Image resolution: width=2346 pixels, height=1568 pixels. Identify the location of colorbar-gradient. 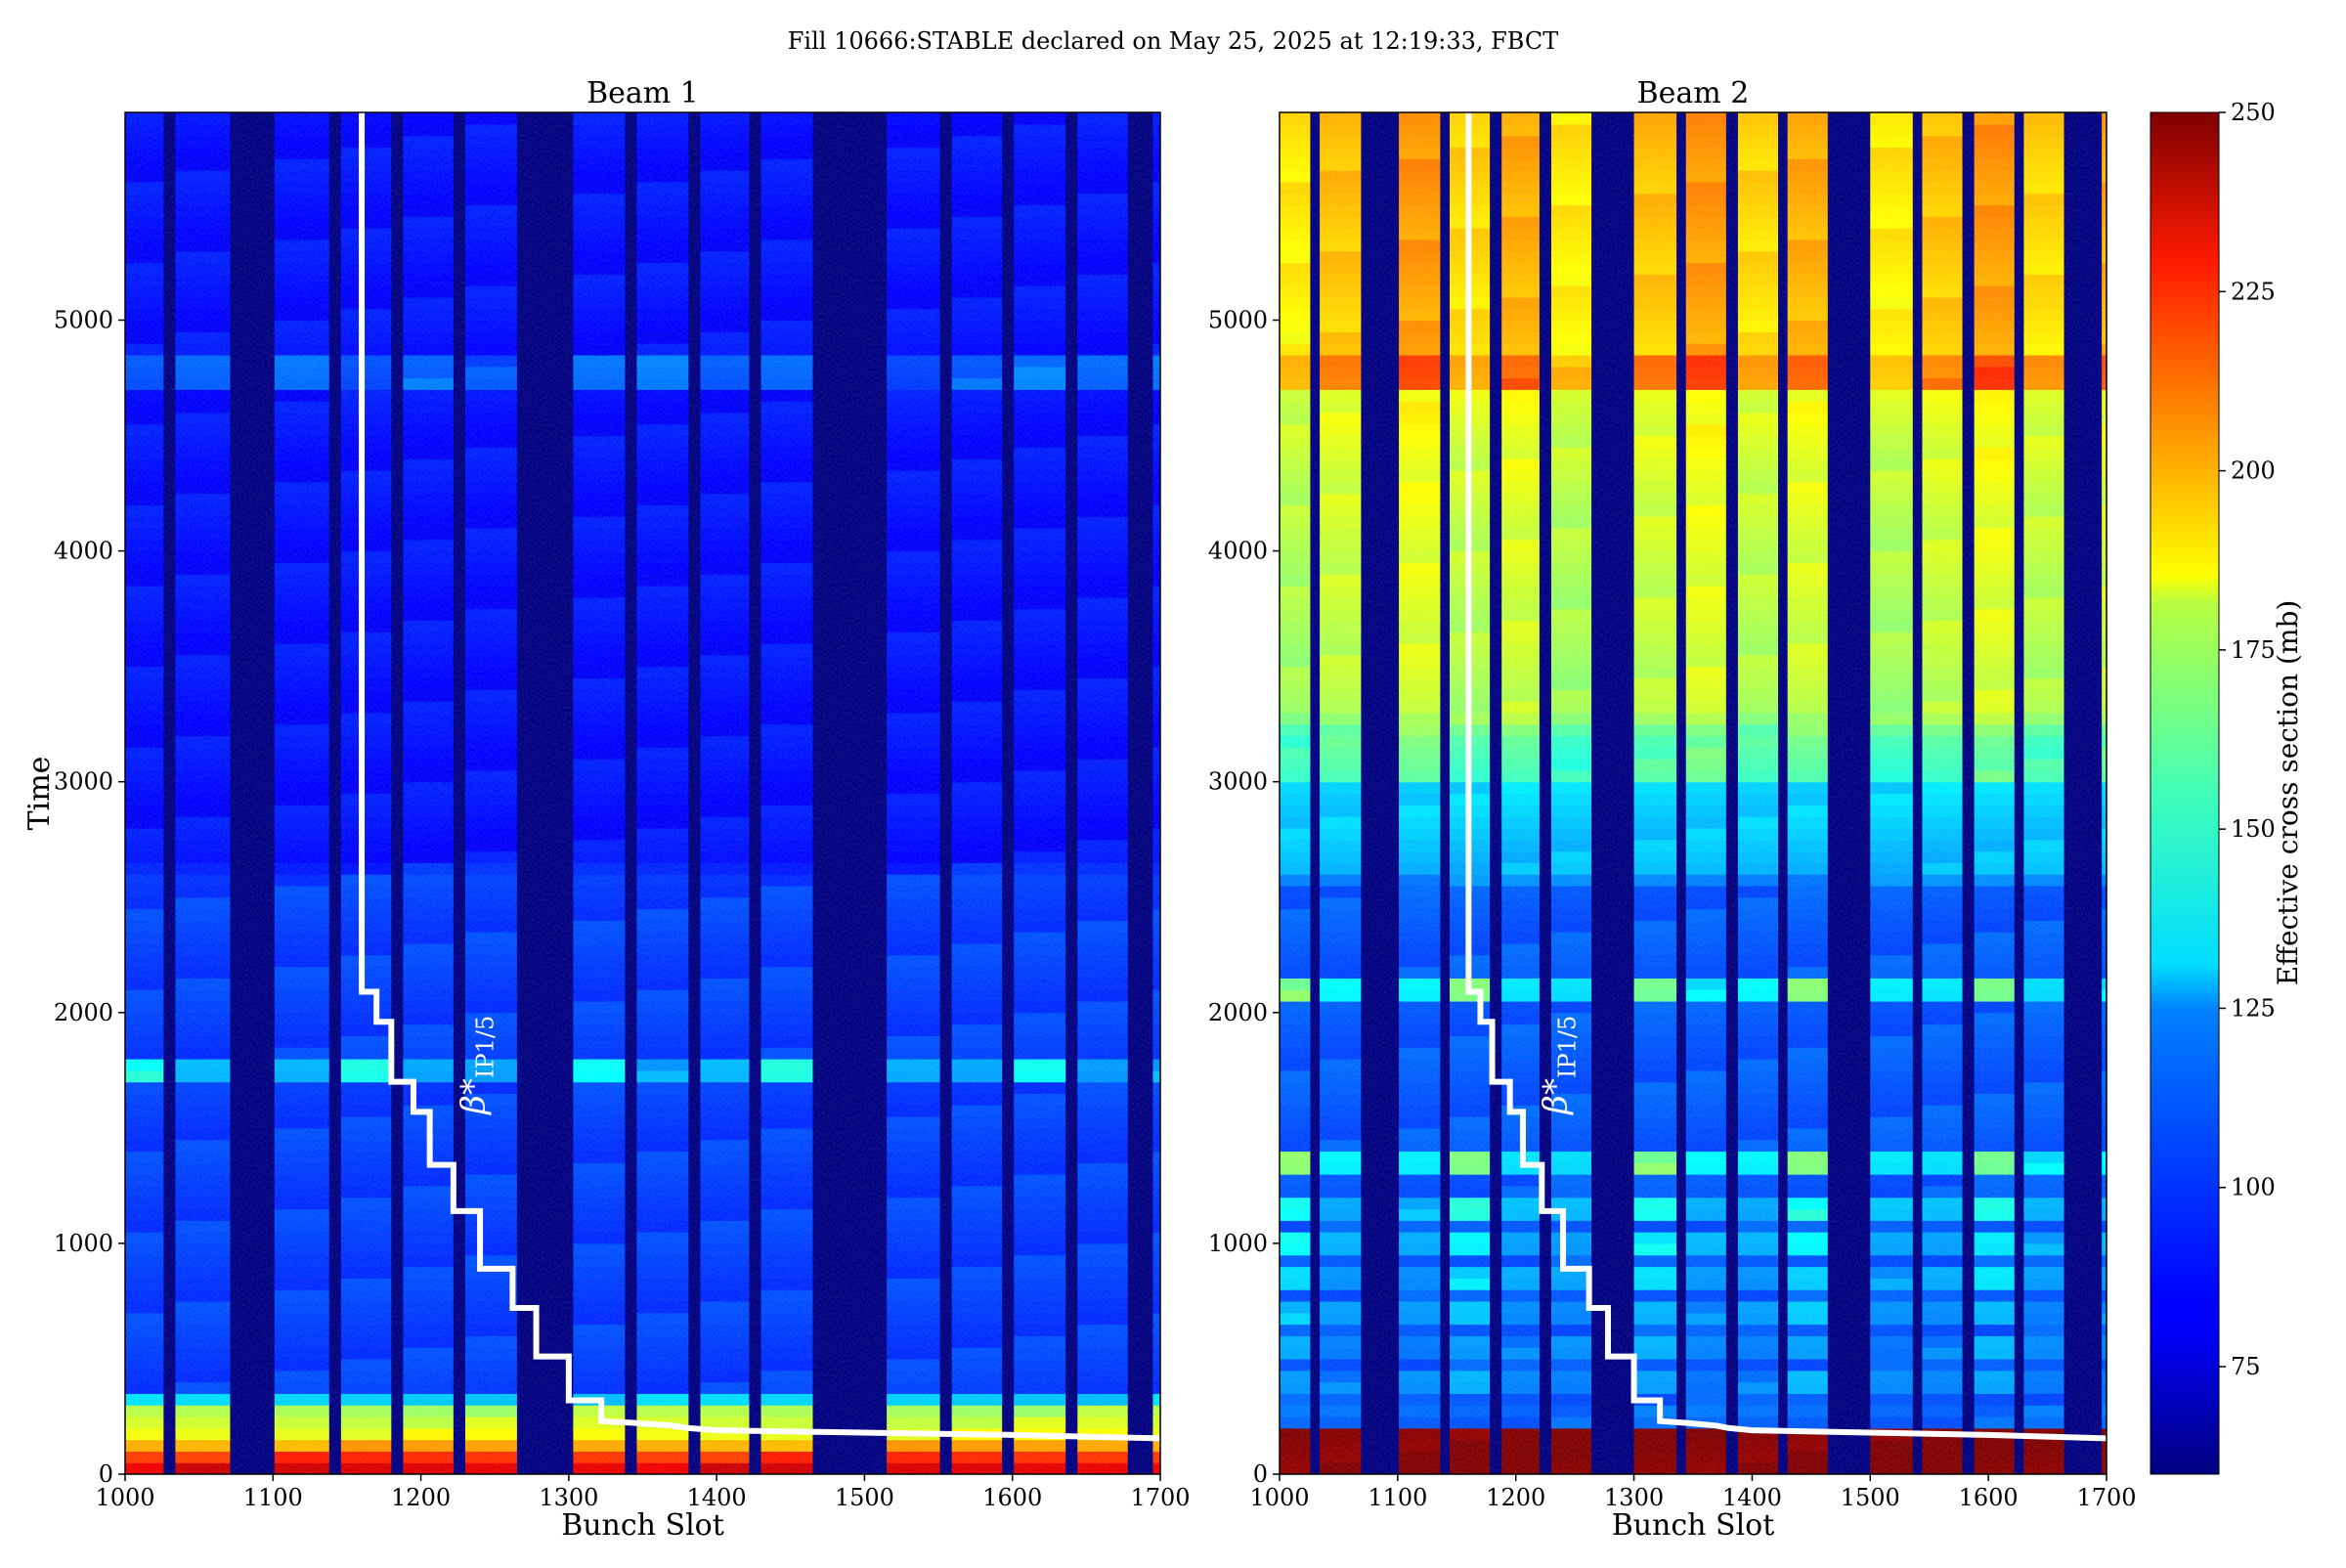
(2185, 793).